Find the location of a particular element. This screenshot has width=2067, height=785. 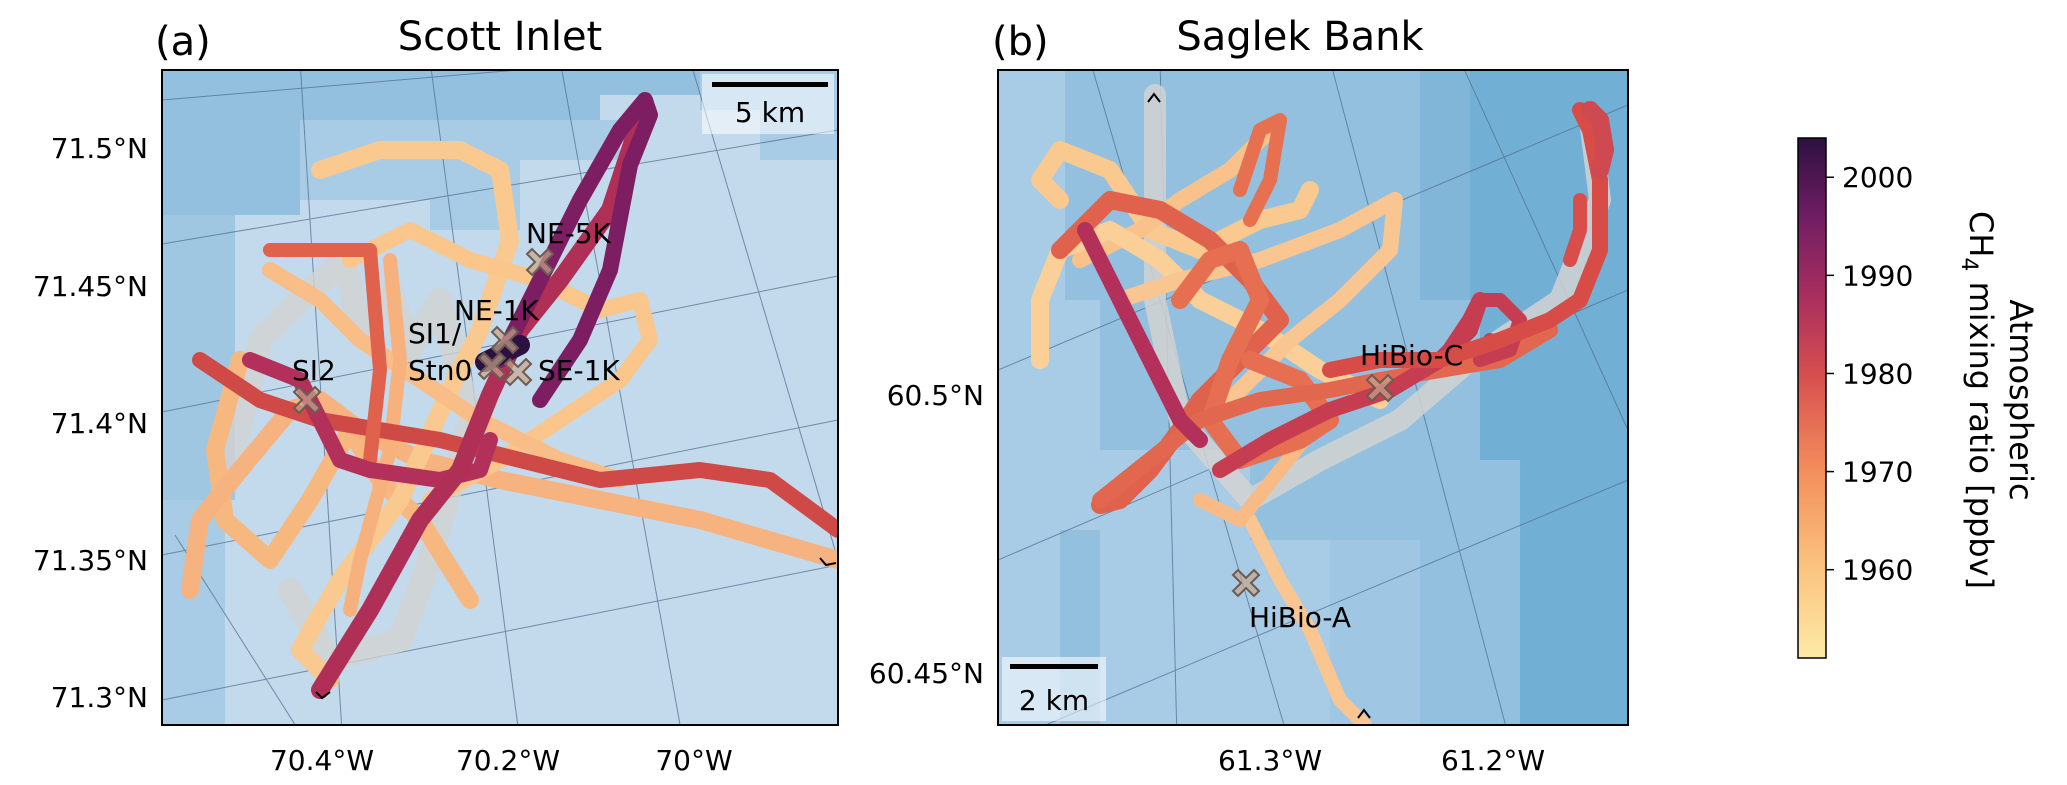

latitude-axis: 71.5°N 71.45°N 71.4°N 71.35°N 71.3°N is located at coordinates (90, 423).